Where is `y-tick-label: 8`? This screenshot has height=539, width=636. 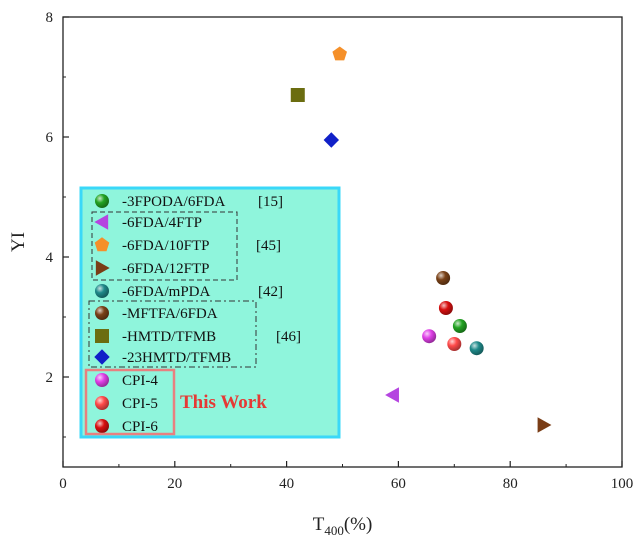
y-tick-label: 8 is located at coordinates (50, 18).